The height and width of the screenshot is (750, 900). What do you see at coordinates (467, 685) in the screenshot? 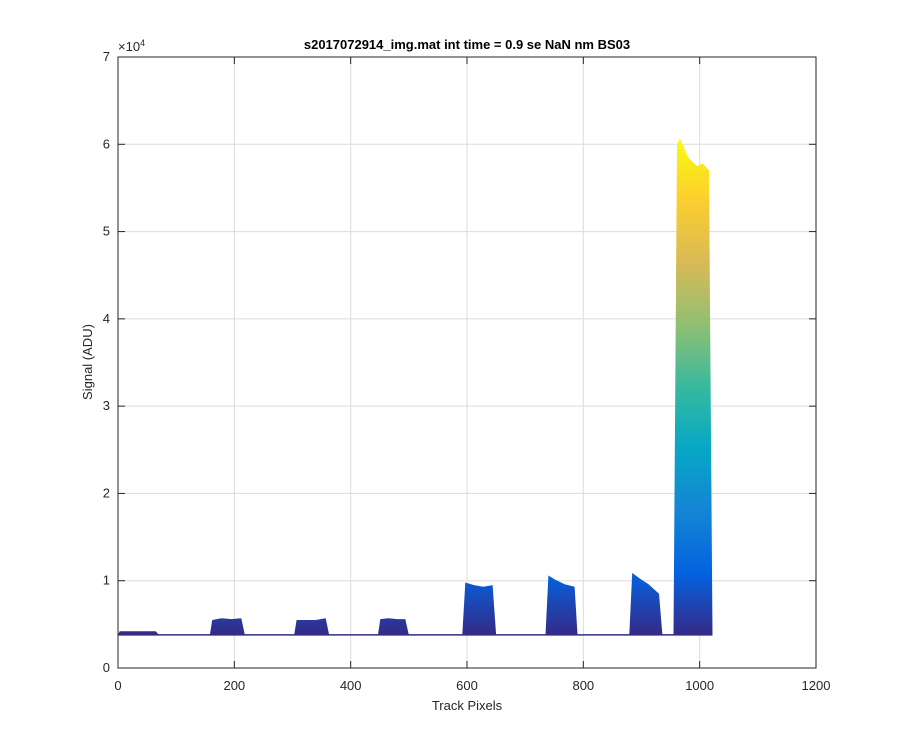
I see `x-tick-label: 600` at bounding box center [467, 685].